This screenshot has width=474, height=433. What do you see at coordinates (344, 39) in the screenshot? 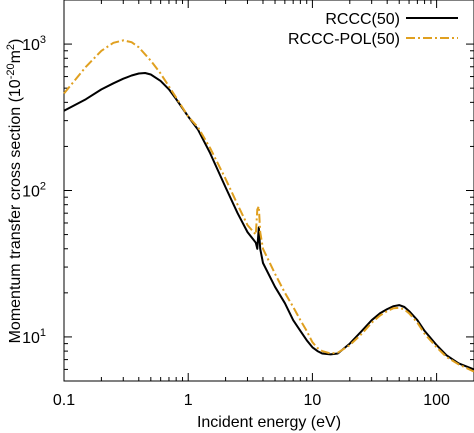
I see `legend-label-rccc-pol: RCCC-POL(50)` at bounding box center [344, 39].